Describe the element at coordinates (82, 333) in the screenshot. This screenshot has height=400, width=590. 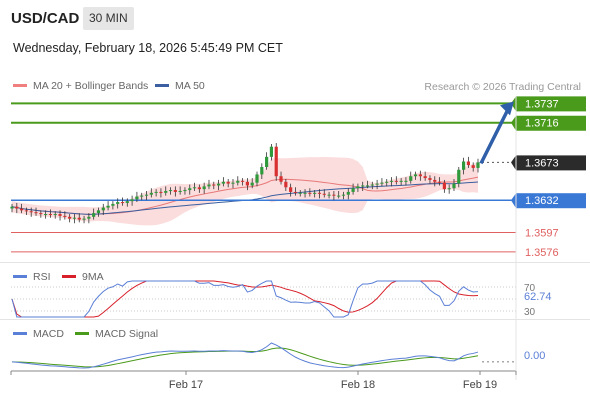
I see `macd-signal-swatch-icon` at that location.